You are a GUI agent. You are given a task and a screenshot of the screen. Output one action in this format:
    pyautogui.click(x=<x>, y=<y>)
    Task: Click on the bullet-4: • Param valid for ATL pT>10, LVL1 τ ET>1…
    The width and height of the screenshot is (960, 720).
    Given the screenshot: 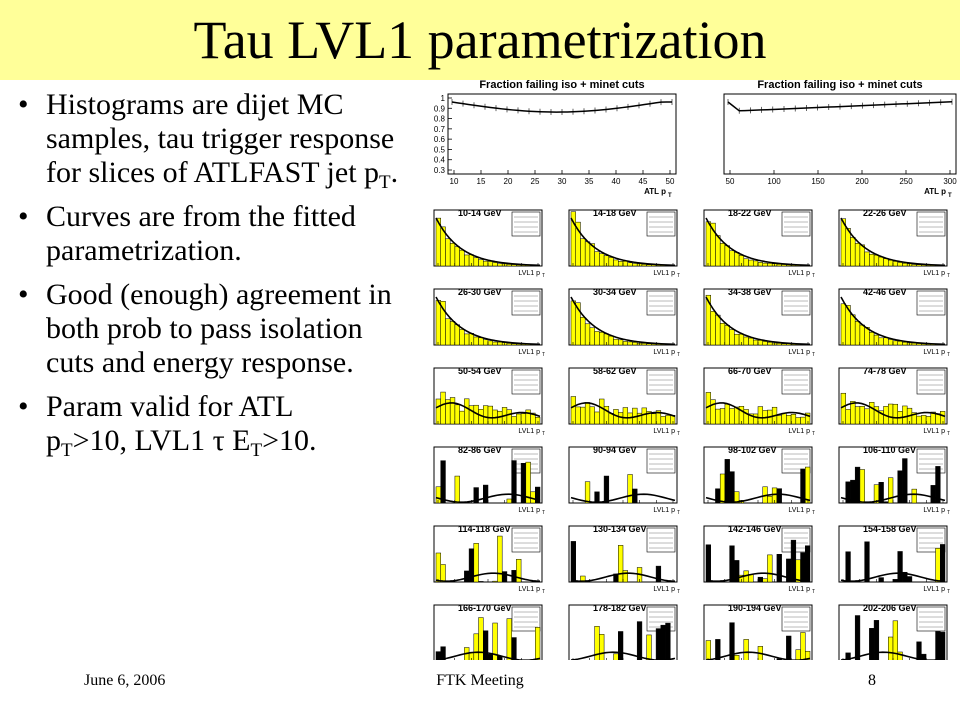 What is the action you would take?
    pyautogui.click(x=215, y=425)
    